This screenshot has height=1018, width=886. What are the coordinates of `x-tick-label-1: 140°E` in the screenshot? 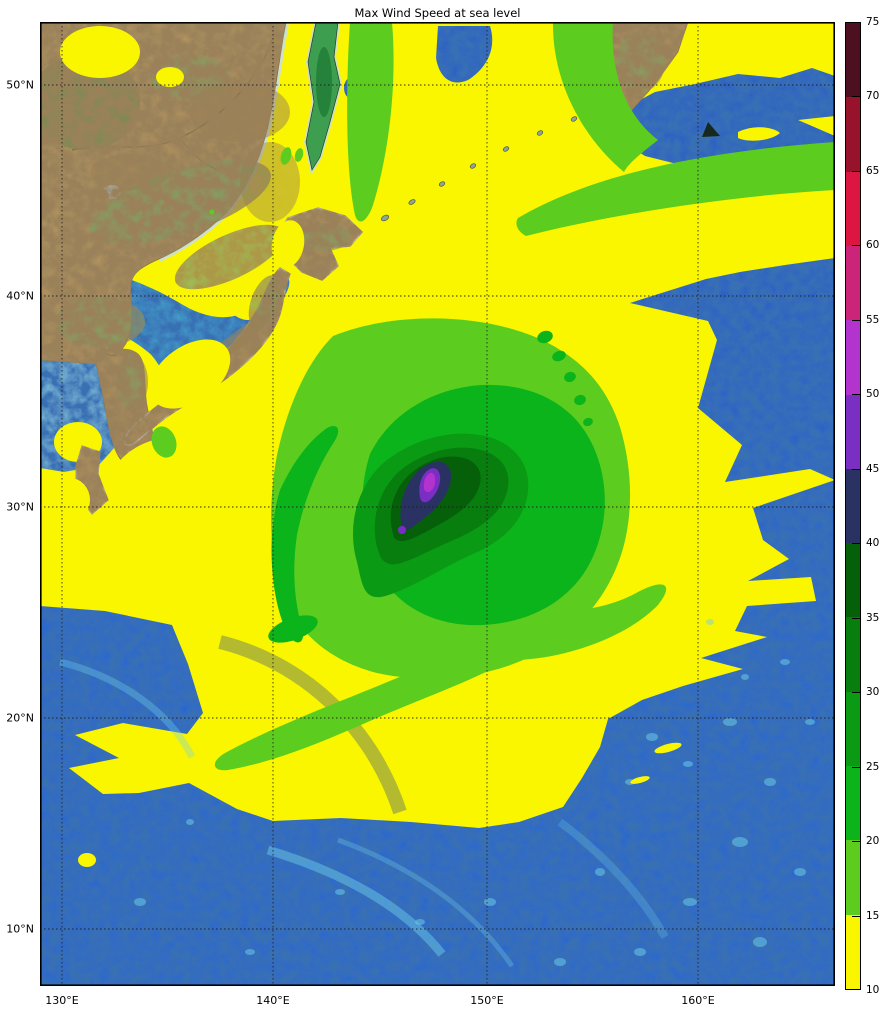 It's located at (273, 1000).